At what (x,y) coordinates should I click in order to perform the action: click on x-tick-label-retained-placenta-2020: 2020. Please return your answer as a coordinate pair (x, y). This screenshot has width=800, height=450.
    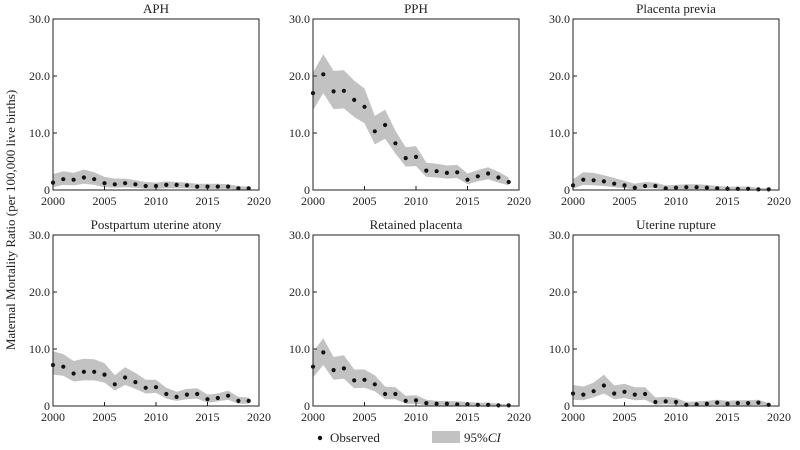
    Looking at the image, I should click on (519, 417).